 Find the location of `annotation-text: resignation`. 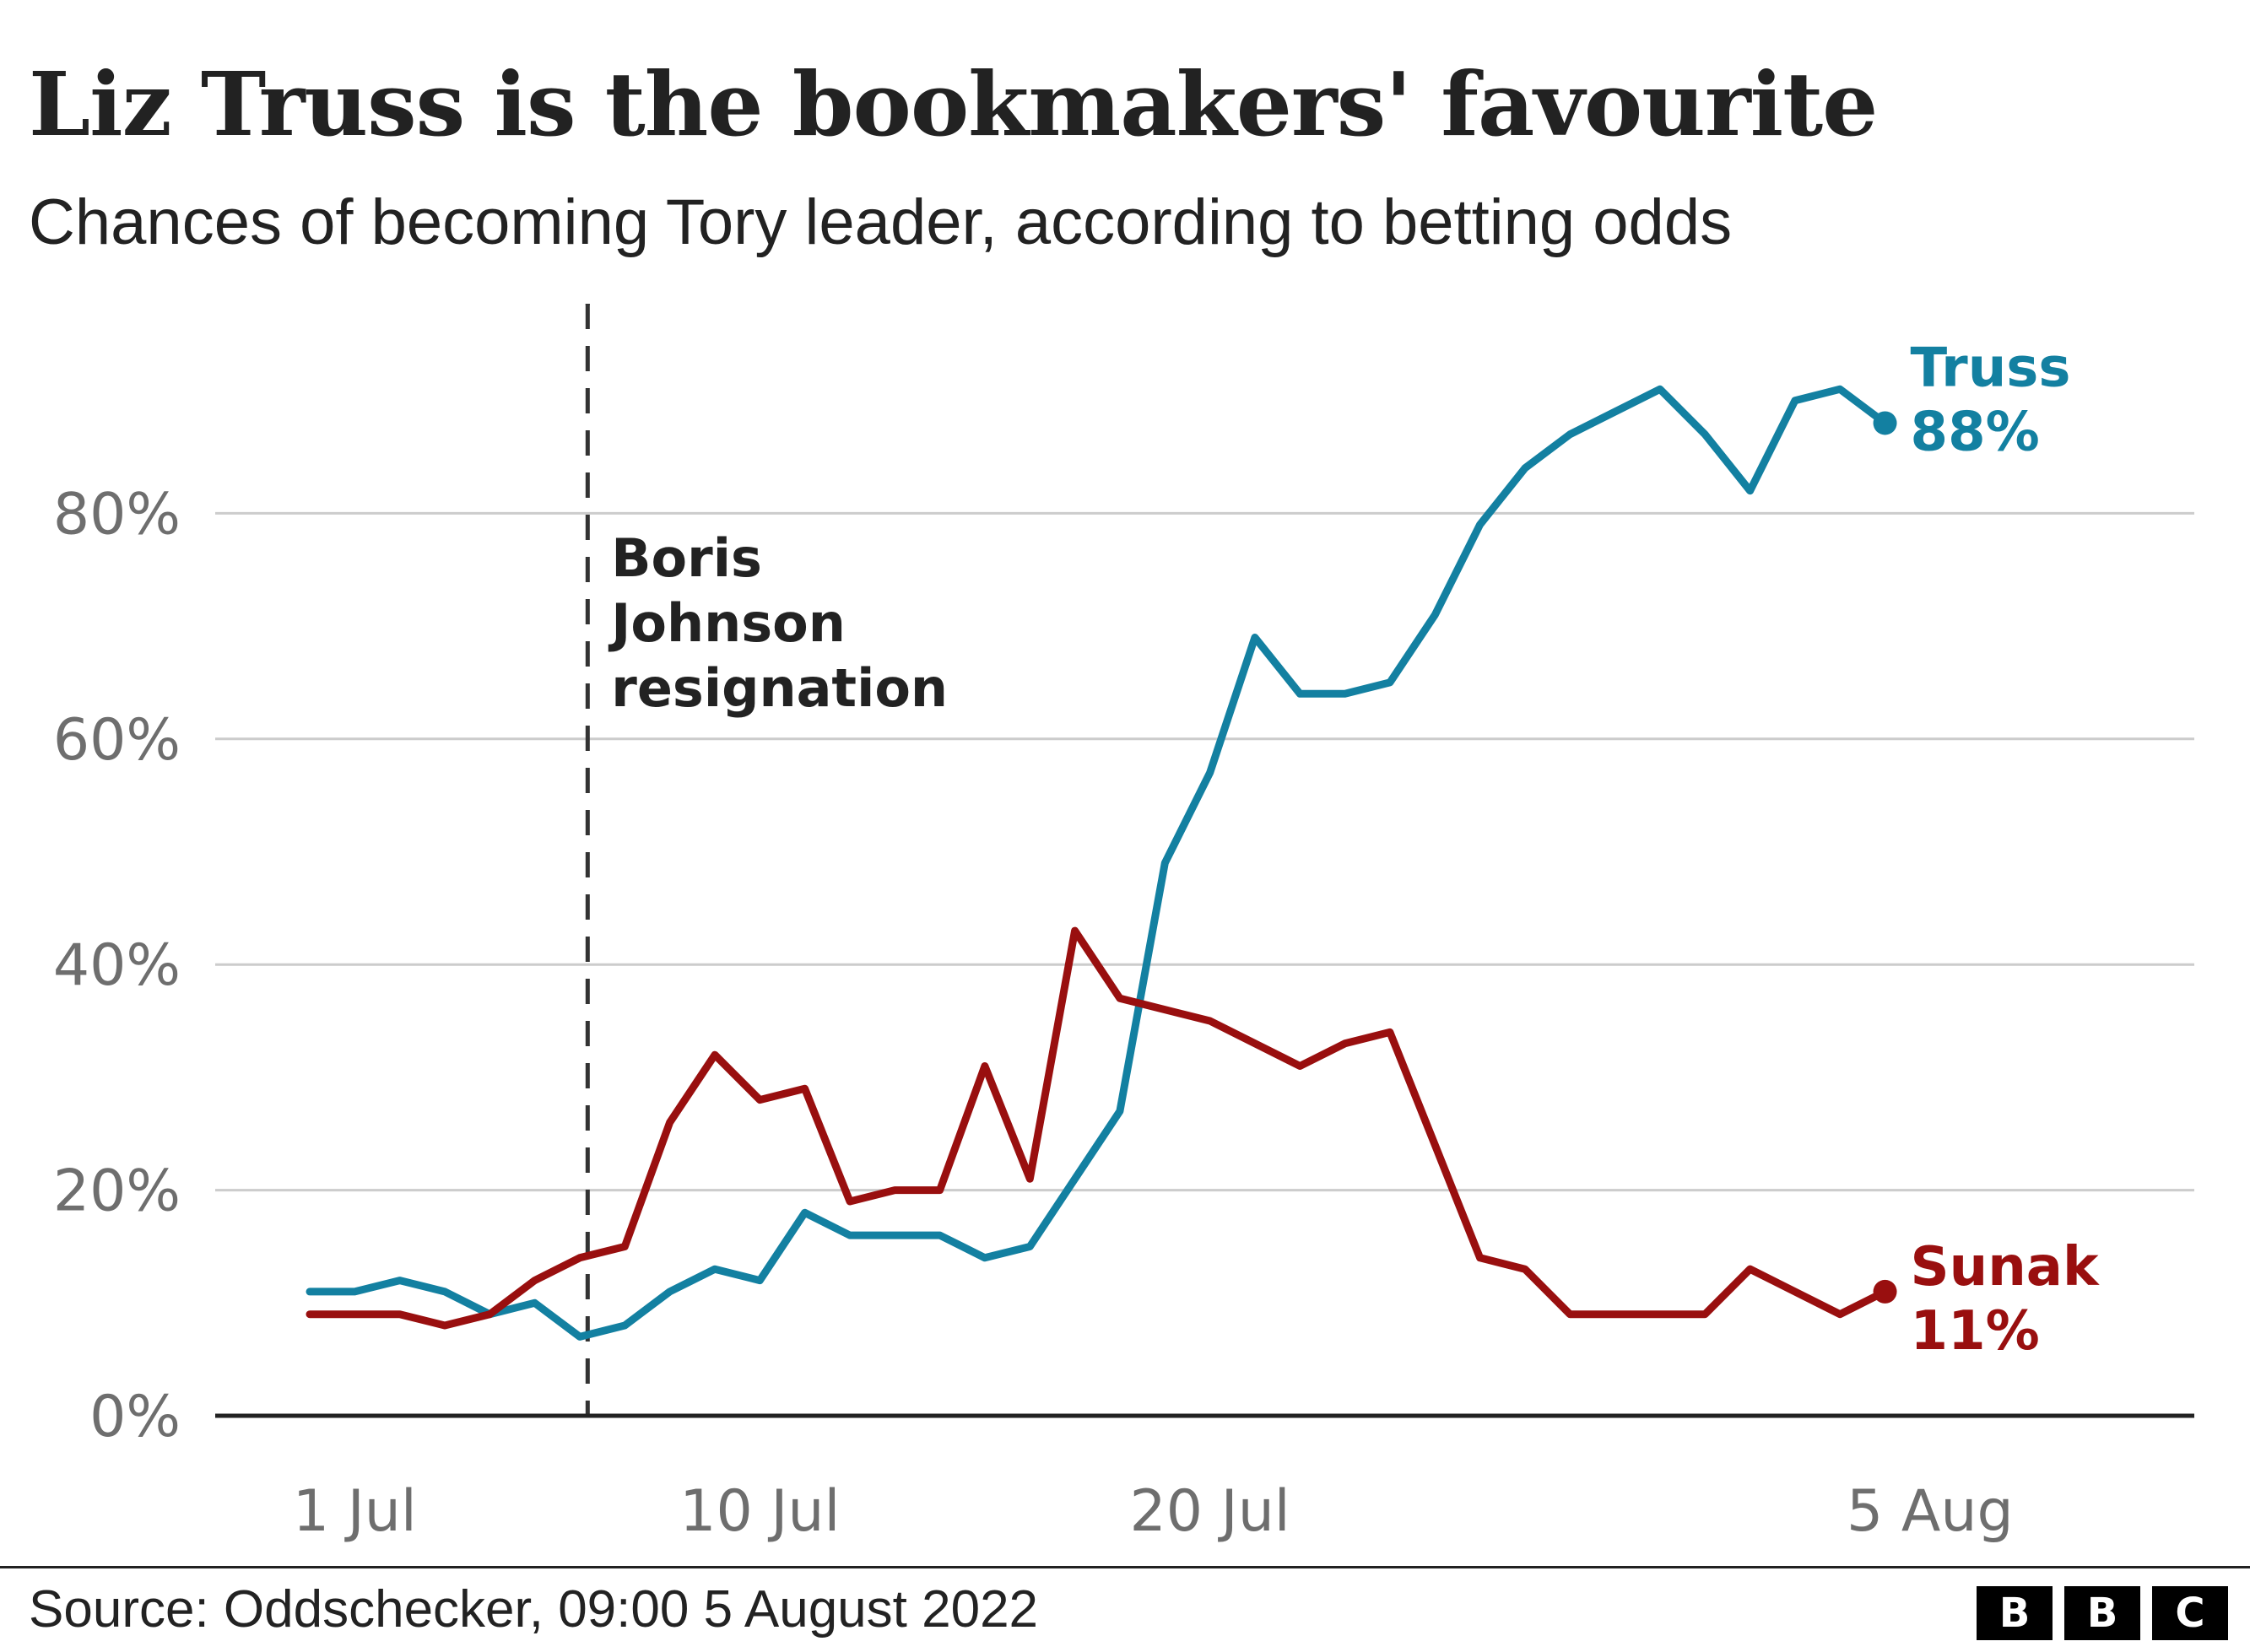

annotation-text: resignation is located at coordinates (779, 688).